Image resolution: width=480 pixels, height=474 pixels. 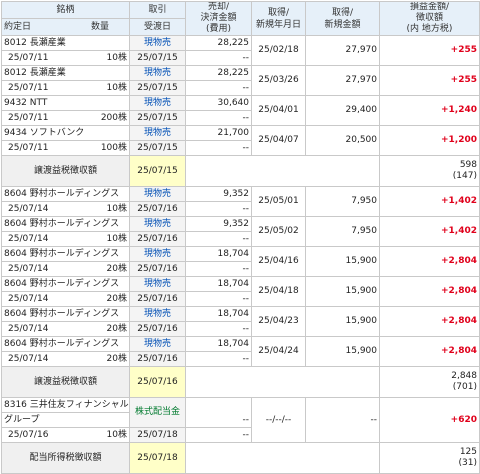 I want to click on tax-date: 25/07/18, so click(x=157, y=458).